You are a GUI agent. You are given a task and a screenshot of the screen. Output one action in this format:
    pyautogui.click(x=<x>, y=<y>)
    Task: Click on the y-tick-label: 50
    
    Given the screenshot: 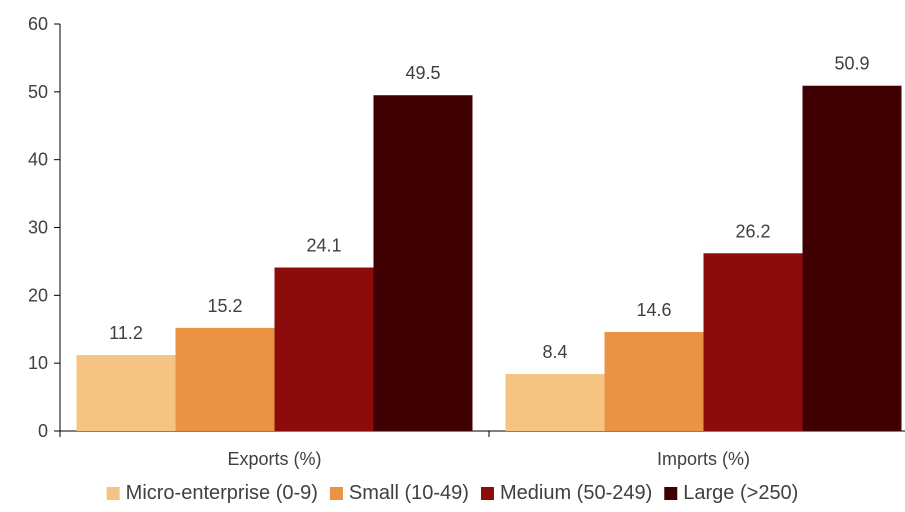 What is the action you would take?
    pyautogui.click(x=38, y=92)
    